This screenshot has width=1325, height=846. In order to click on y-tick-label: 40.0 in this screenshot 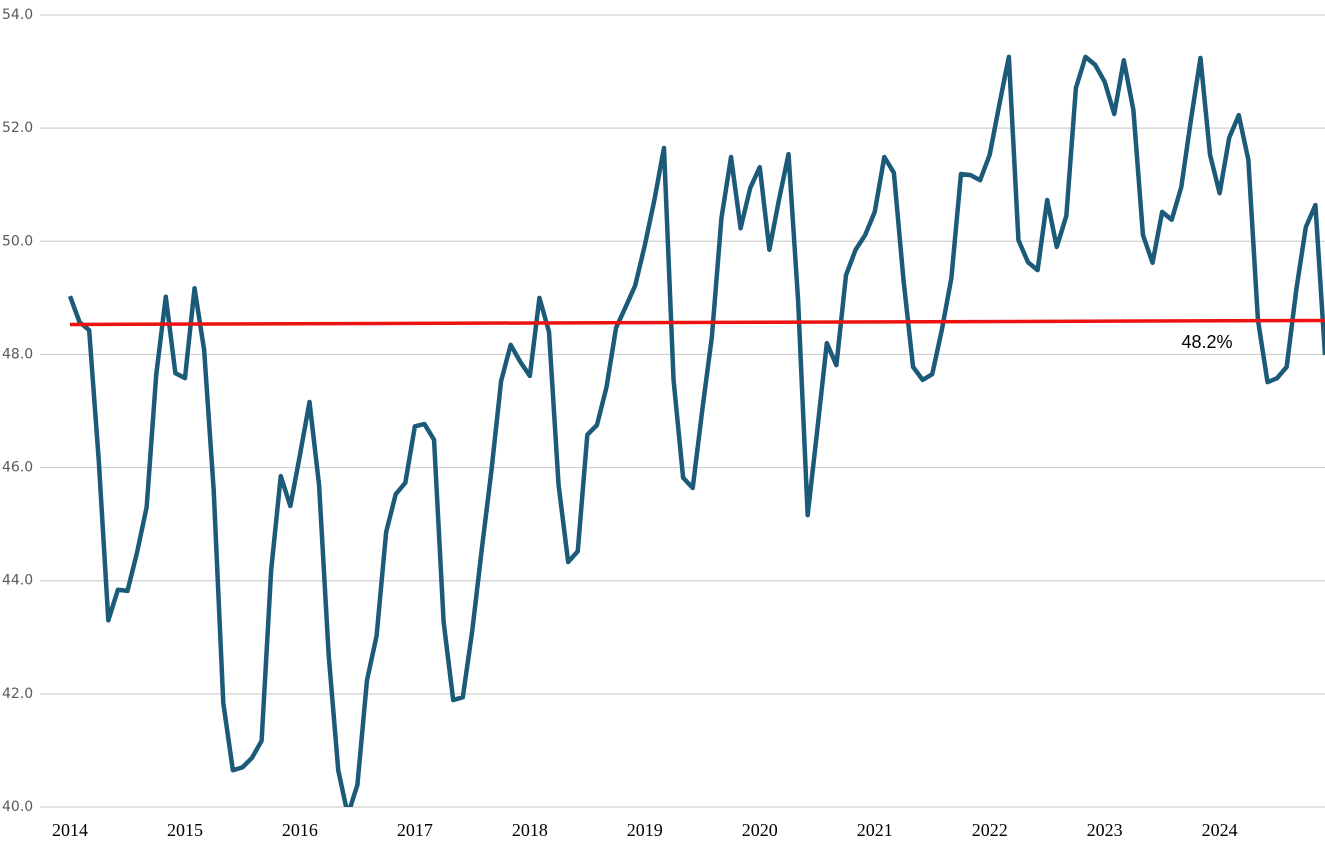, I will do `click(17, 807)`.